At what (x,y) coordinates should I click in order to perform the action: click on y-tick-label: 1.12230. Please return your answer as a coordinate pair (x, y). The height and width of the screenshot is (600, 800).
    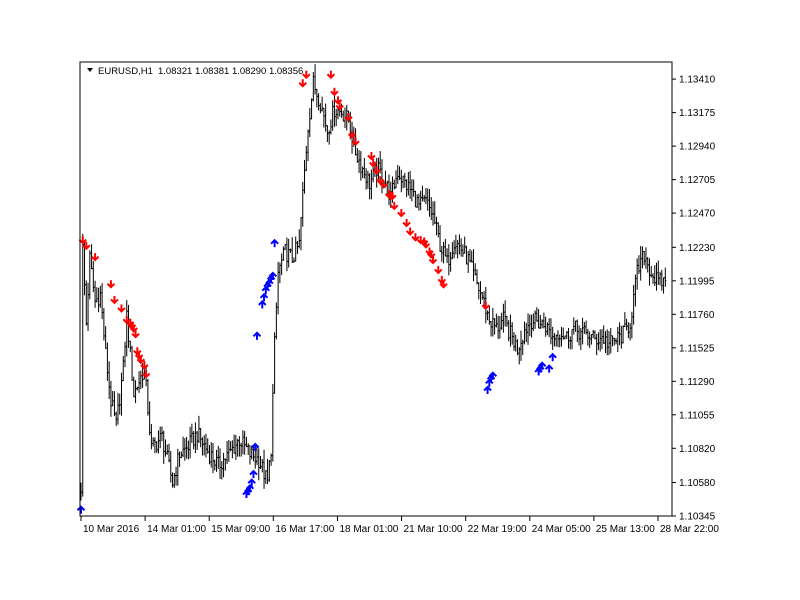
    Looking at the image, I should click on (697, 248).